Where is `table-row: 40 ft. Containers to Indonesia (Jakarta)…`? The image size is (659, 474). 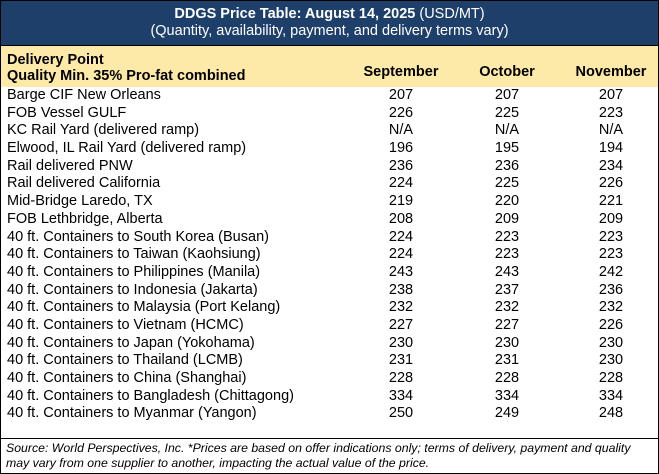 table-row: 40 ft. Containers to Indonesia (Jakarta)… is located at coordinates (329, 291).